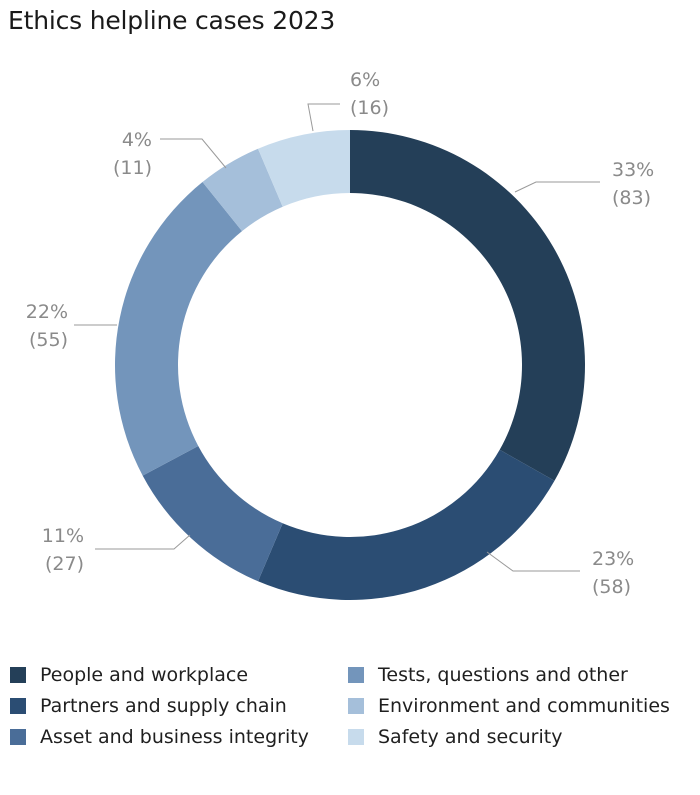 The image size is (700, 795). I want to click on data-label-percent-3: 11%, so click(63, 536).